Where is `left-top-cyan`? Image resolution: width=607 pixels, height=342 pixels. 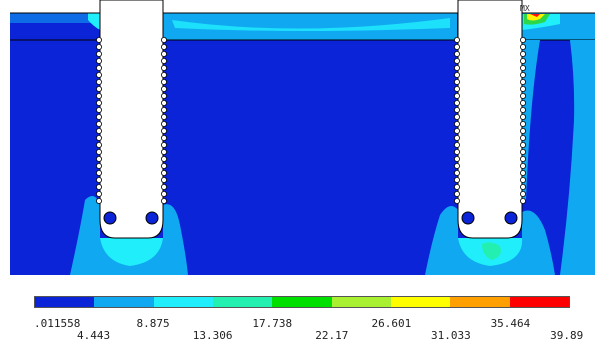 left-top-cyan is located at coordinates (94, 21).